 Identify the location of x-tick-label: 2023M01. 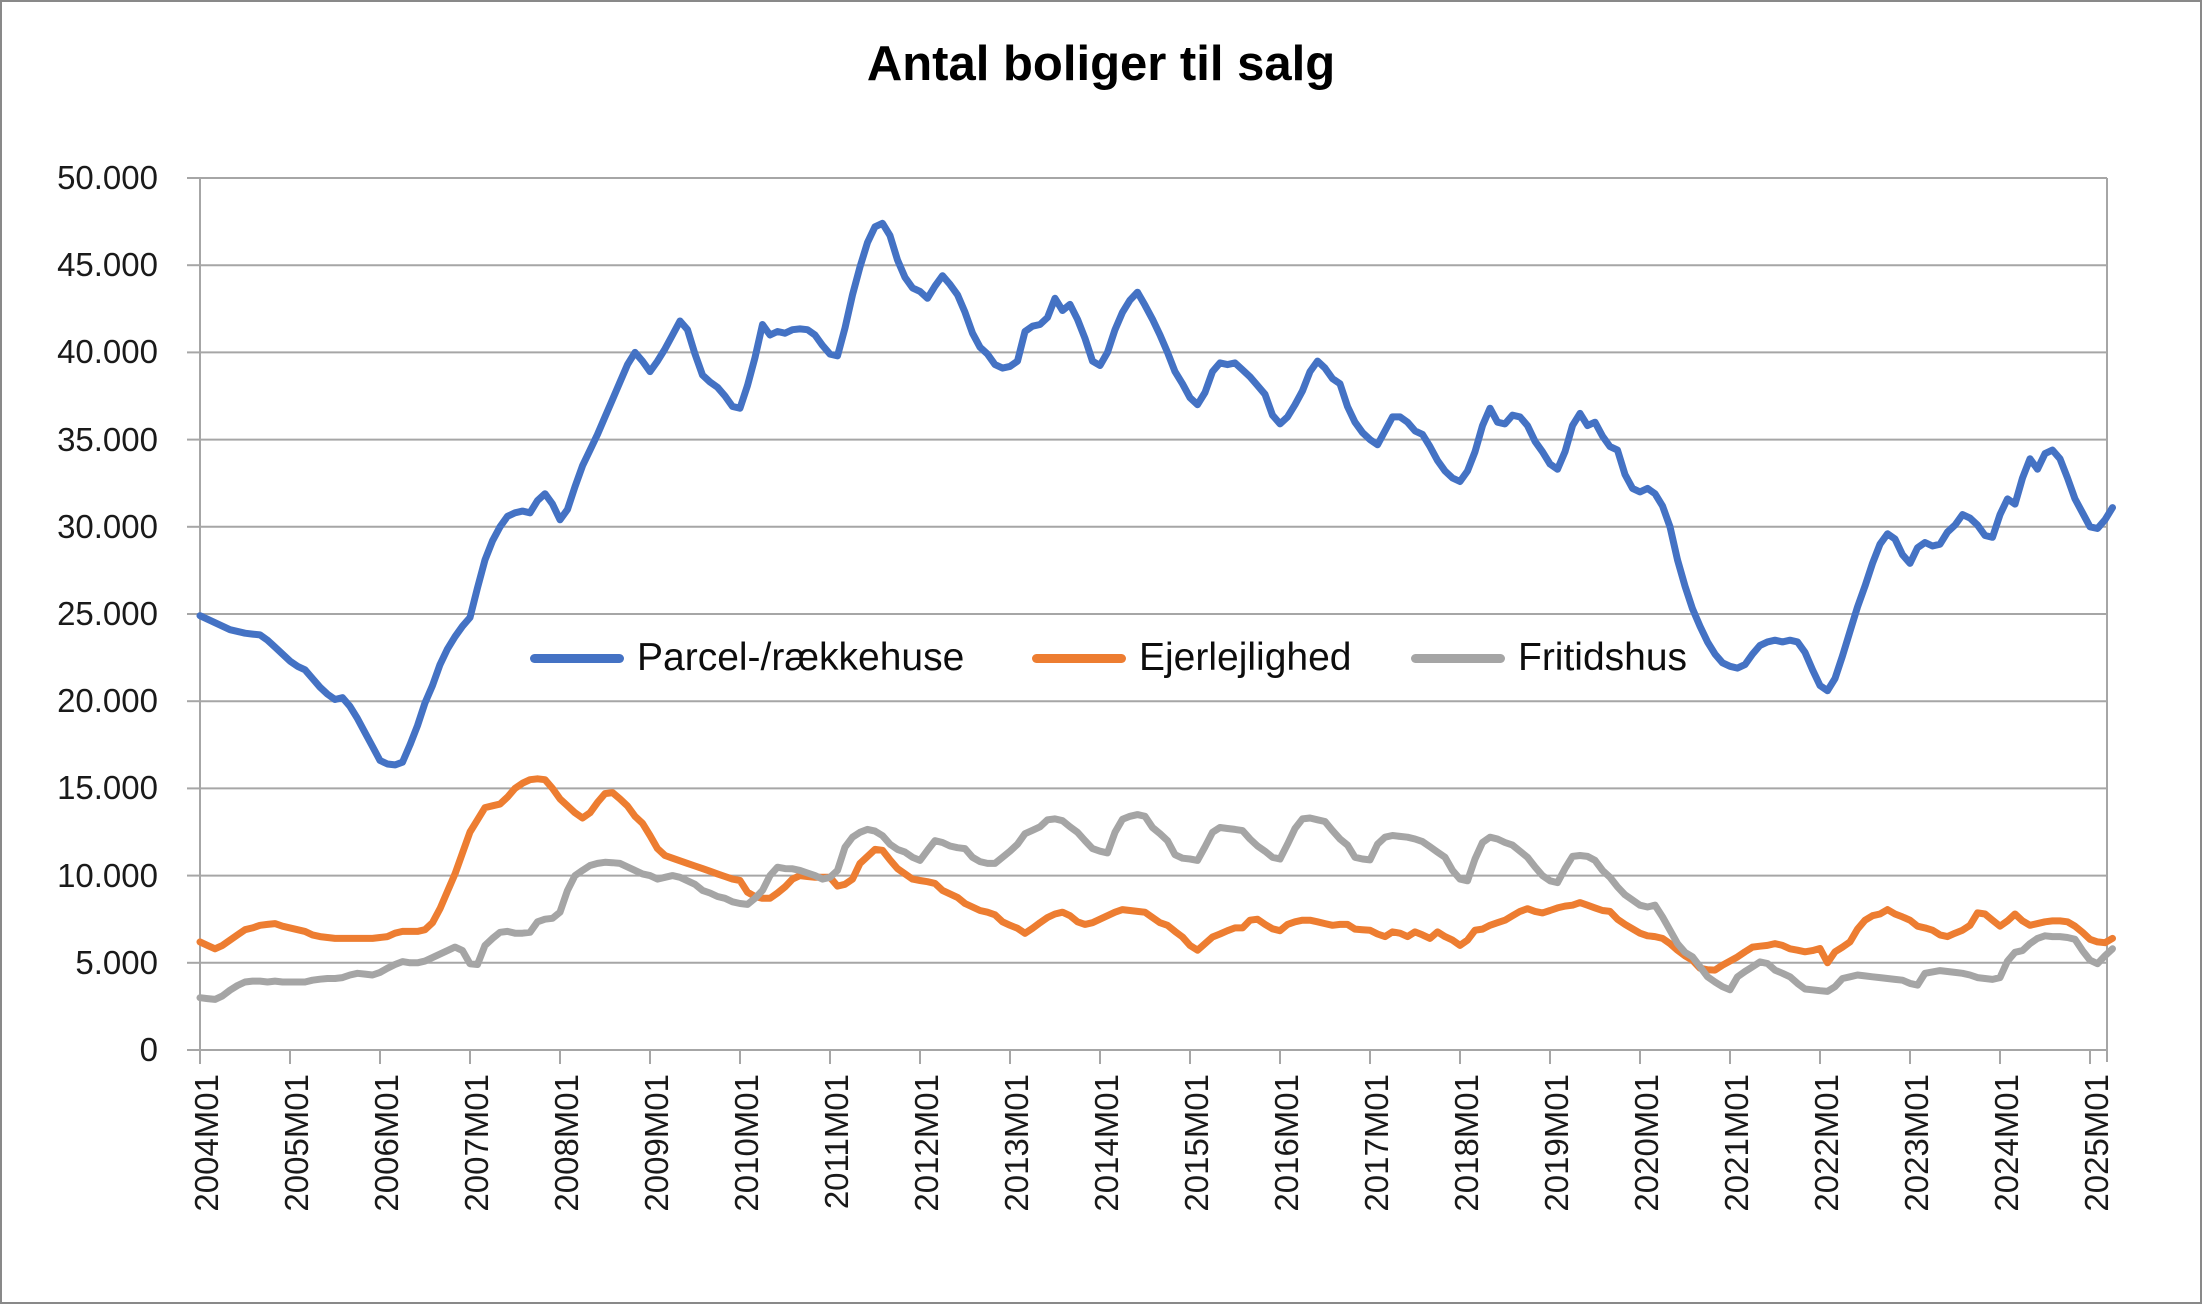
(1916, 1143).